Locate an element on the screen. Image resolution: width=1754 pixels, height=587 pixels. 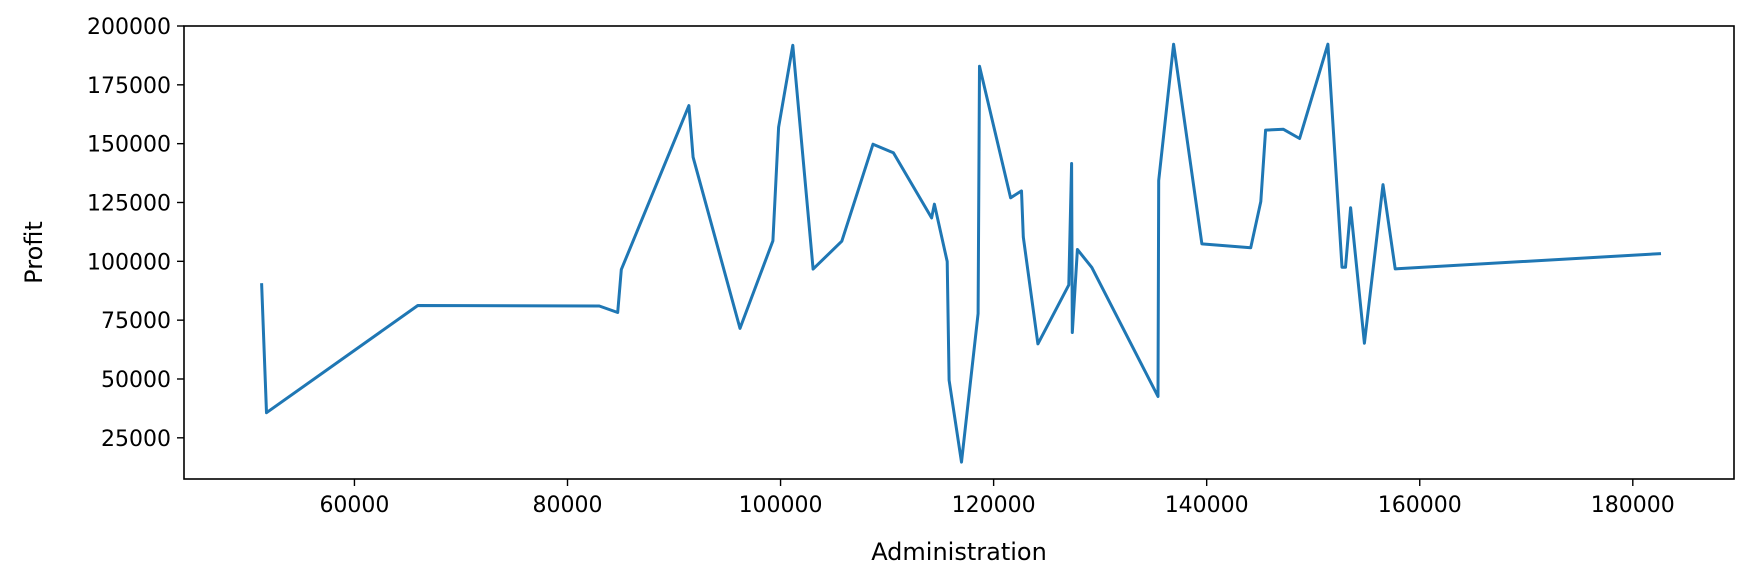
y-tick-label: 25000 is located at coordinates (136, 439).